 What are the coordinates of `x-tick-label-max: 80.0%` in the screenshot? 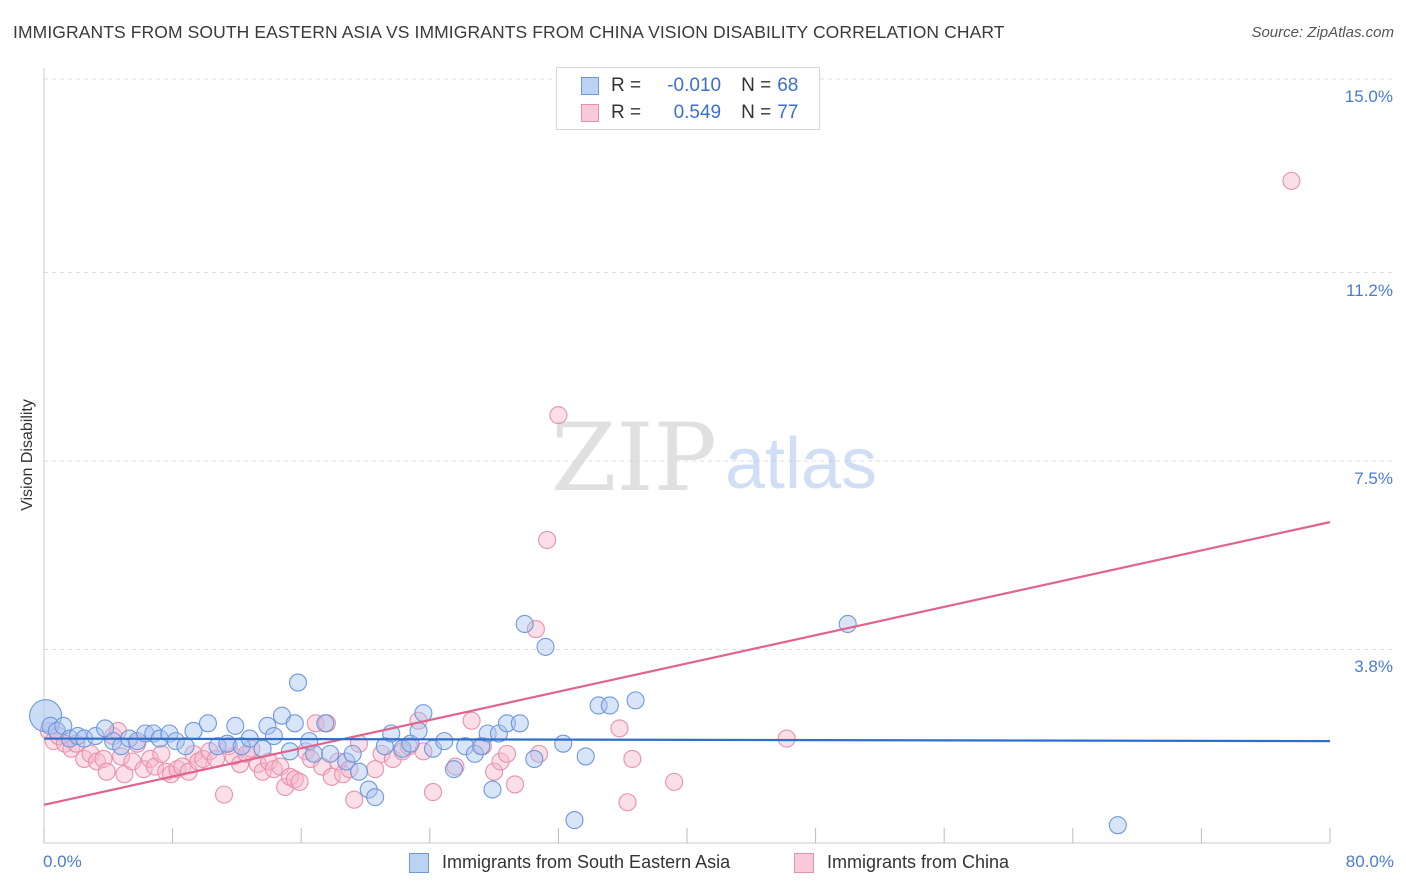 It's located at (1369, 861).